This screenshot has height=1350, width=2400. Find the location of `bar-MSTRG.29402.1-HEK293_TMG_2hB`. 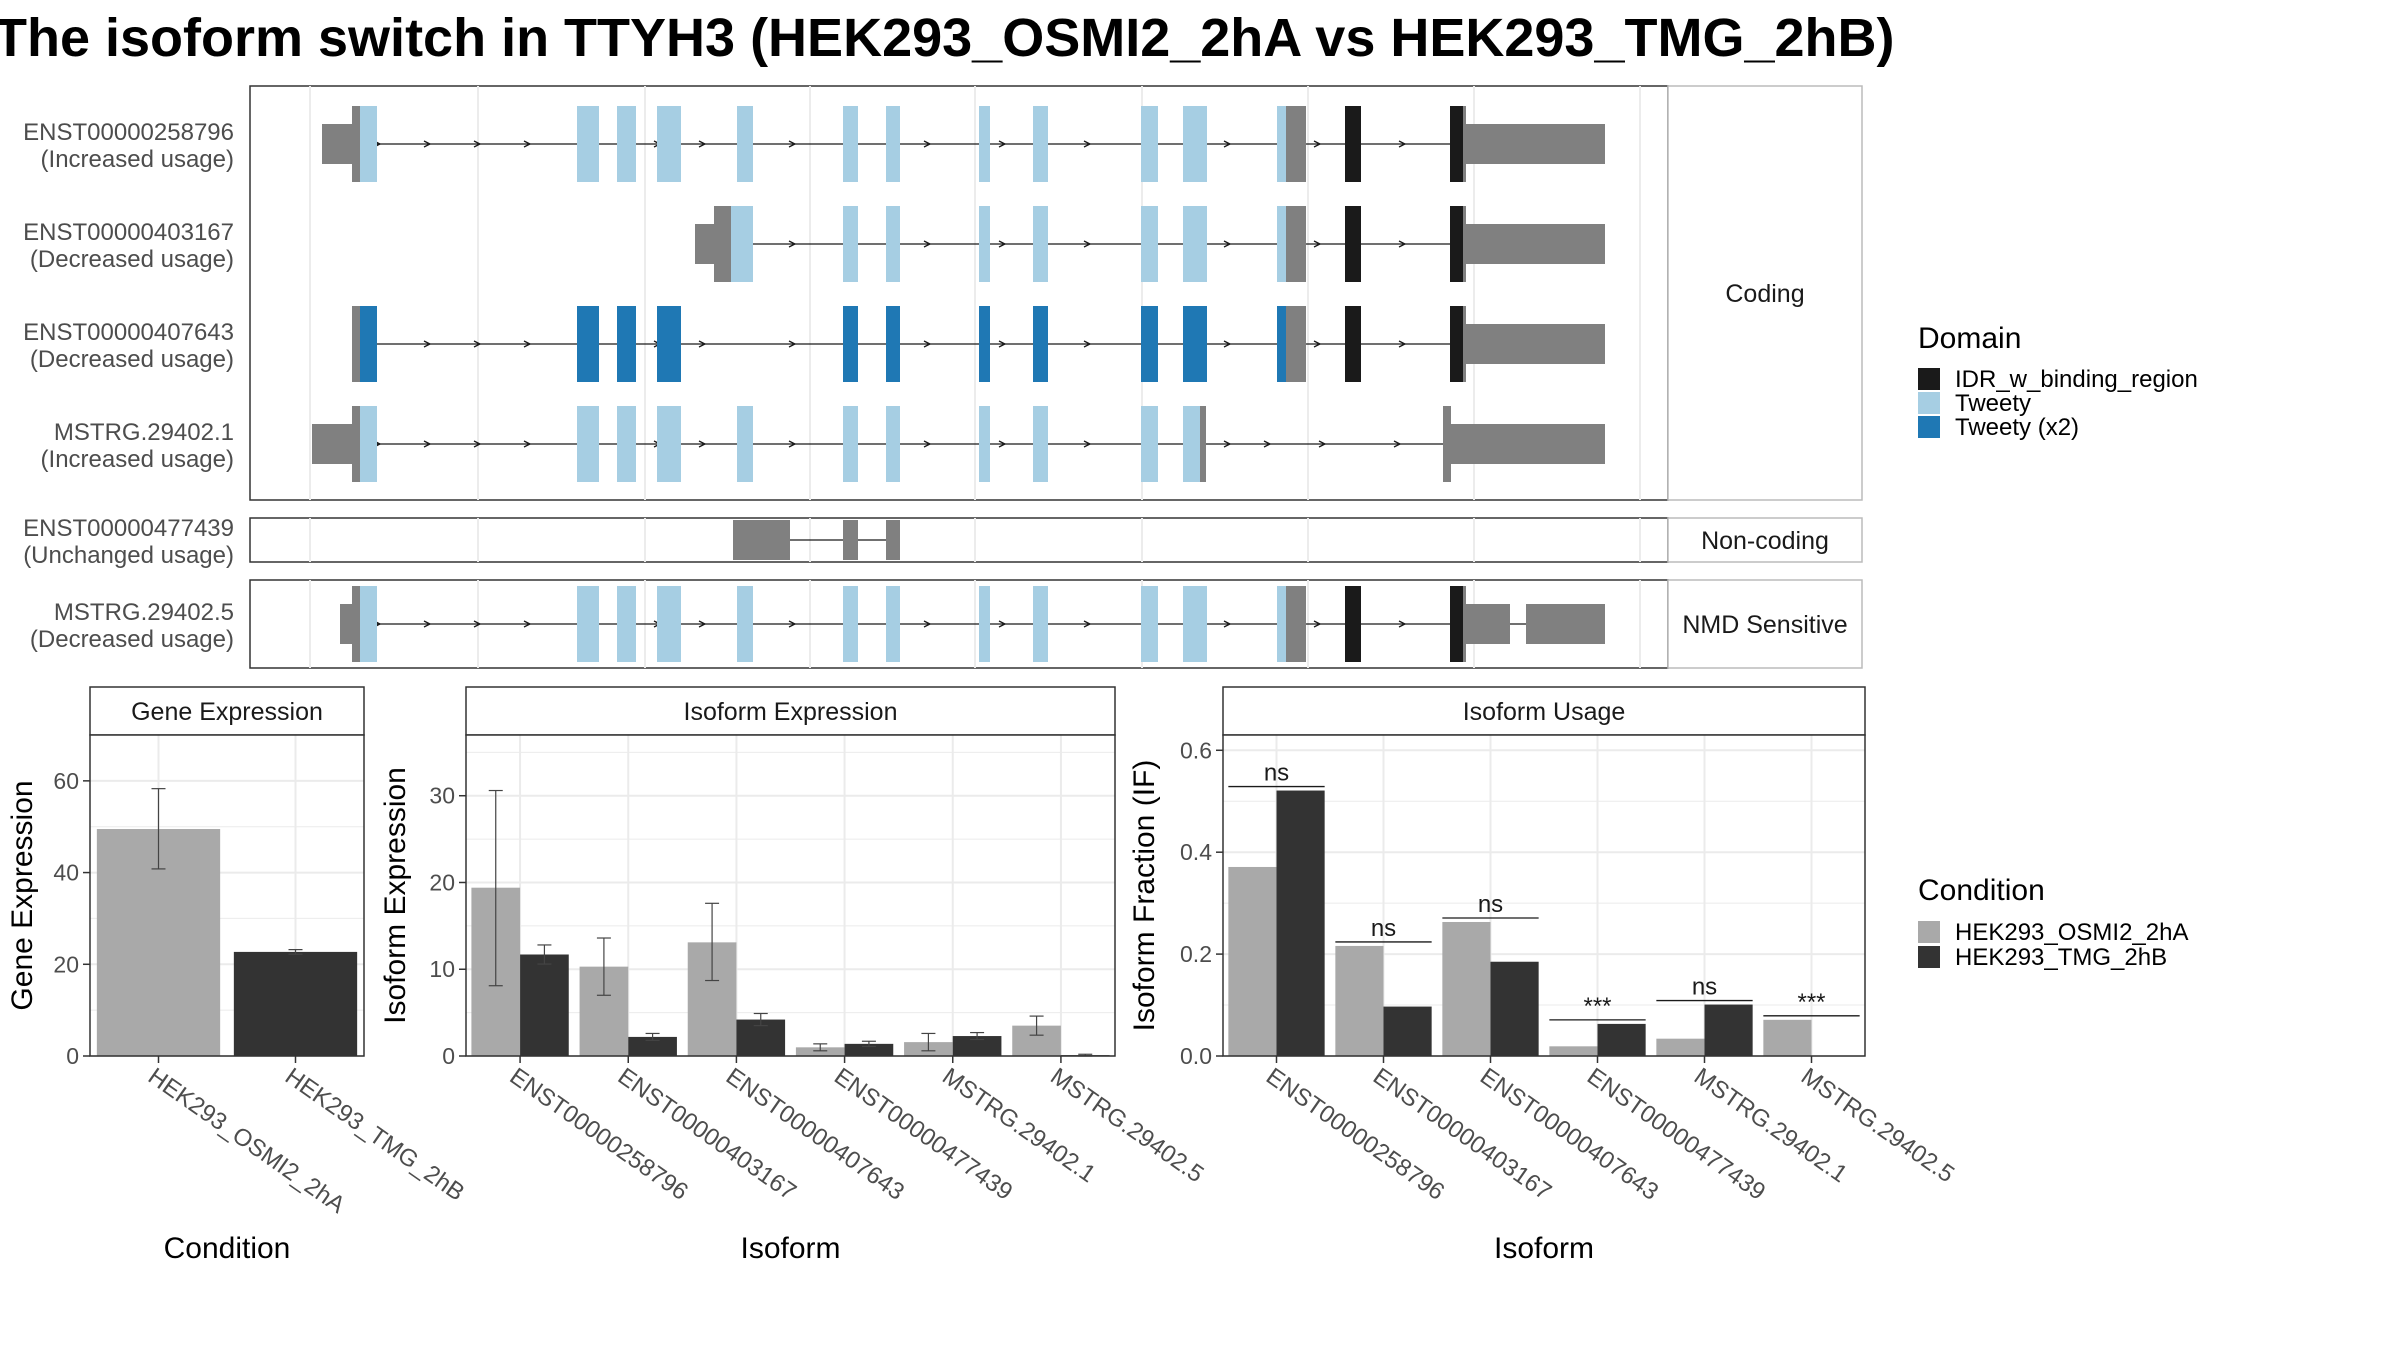

bar-MSTRG.29402.1-HEK293_TMG_2hB is located at coordinates (977, 1046).